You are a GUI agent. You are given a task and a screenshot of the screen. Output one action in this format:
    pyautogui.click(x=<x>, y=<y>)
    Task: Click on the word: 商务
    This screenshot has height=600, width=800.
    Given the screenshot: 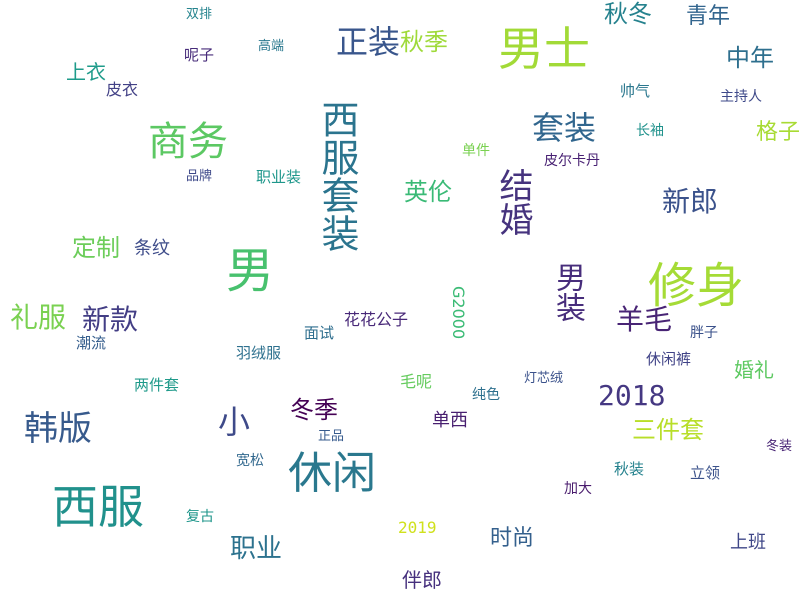 What is the action you would take?
    pyautogui.click(x=188, y=142)
    